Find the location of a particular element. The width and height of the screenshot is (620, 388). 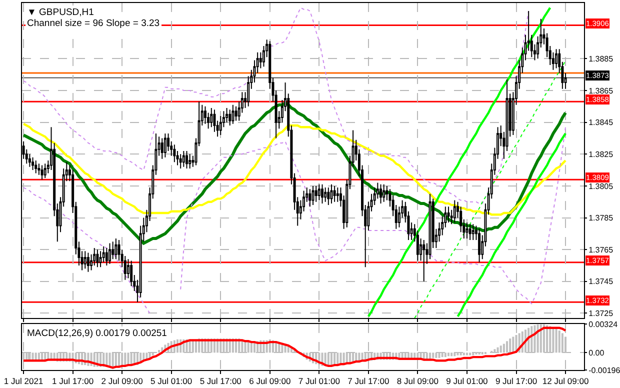

y-tick-label: -0.00196 is located at coordinates (604, 370).